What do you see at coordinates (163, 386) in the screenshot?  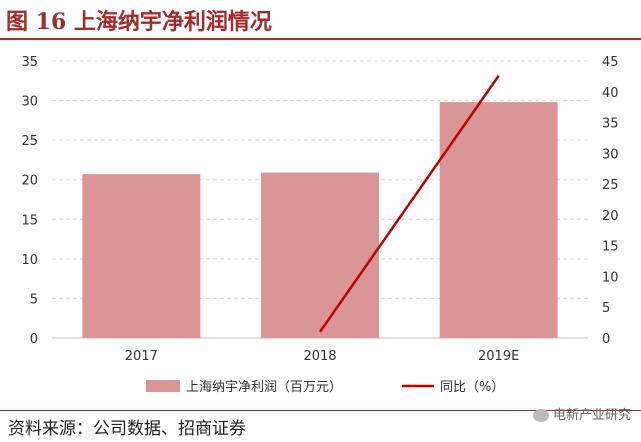 I see `legend-swatch-bar` at bounding box center [163, 386].